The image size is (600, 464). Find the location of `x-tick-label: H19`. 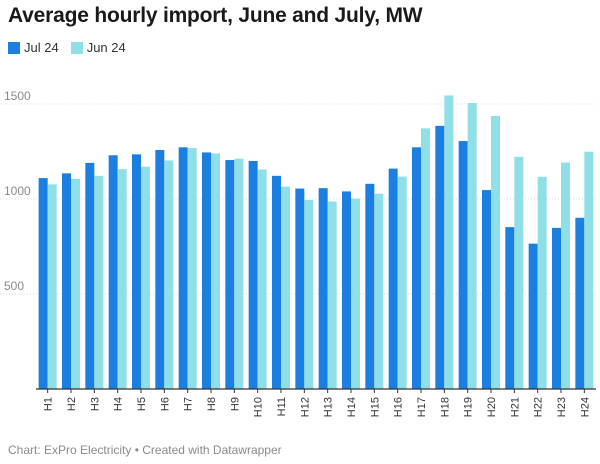

x-tick-label: H19 is located at coordinates (469, 407).